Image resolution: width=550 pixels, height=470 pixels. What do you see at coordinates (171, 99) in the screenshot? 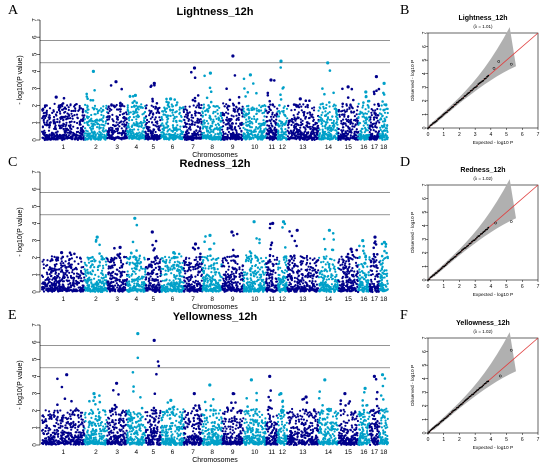
I see `chart-a-chr-6-peak` at bounding box center [171, 99].